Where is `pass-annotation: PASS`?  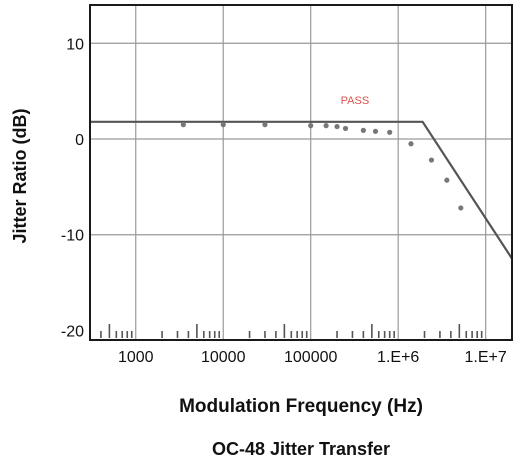 pass-annotation: PASS is located at coordinates (355, 101).